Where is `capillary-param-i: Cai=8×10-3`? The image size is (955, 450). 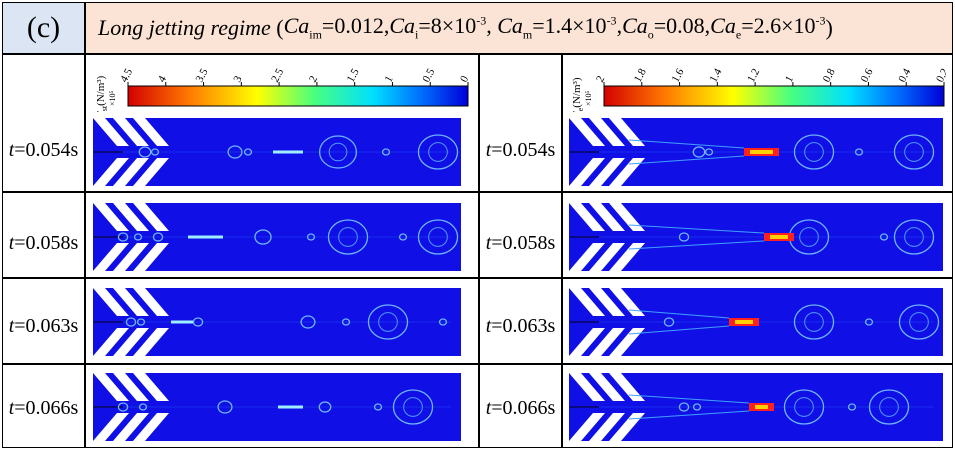 capillary-param-i: Cai=8×10-3 is located at coordinates (438, 27).